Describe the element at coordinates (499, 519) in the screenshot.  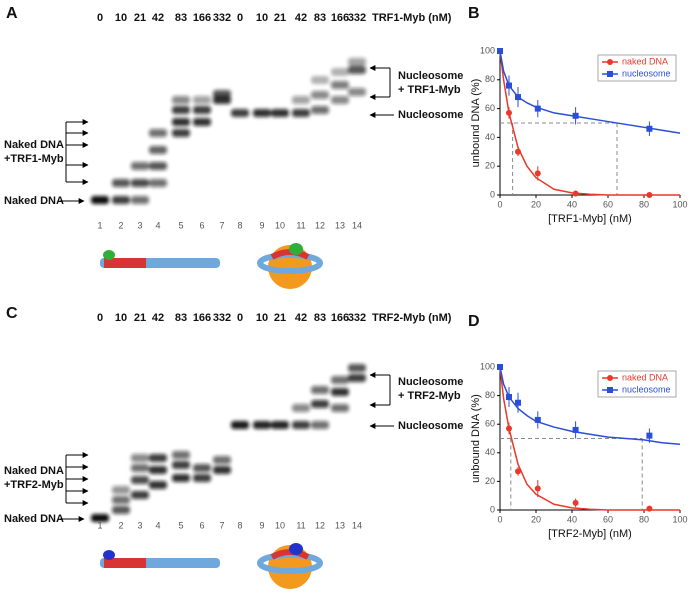
I see `x-tick-label: 0` at that location.